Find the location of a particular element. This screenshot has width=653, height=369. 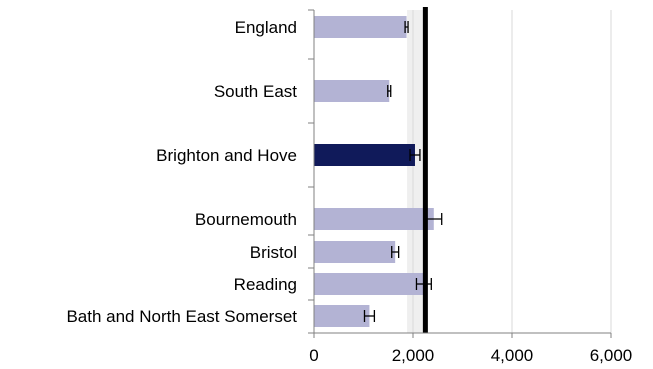

x-tick-label: 4,000 is located at coordinates (512, 355).